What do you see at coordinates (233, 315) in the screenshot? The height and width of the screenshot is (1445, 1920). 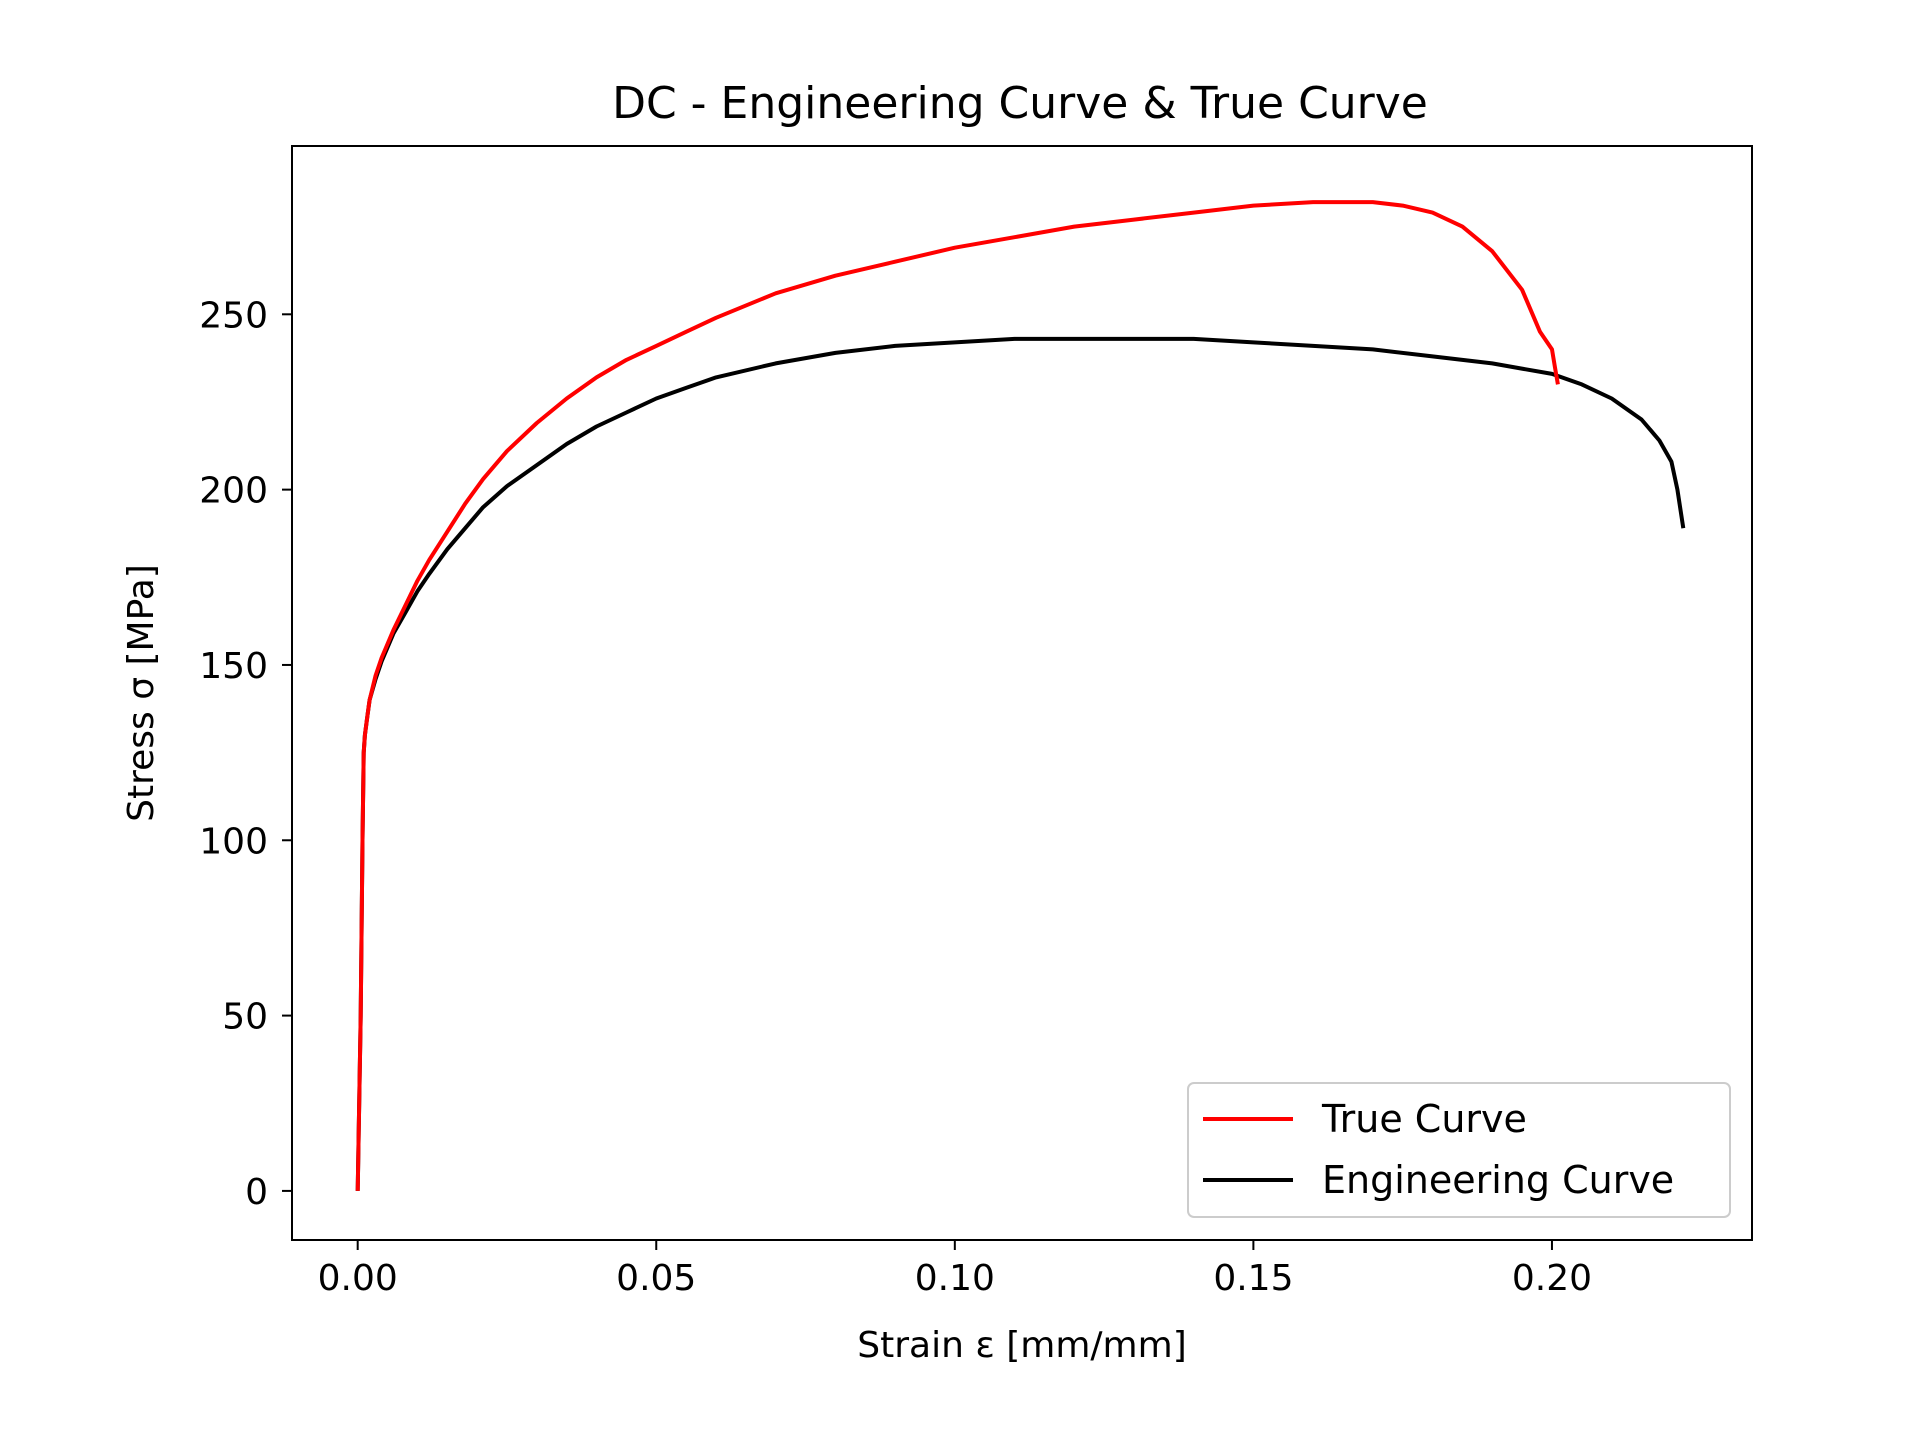 I see `y-tick-label: 250` at bounding box center [233, 315].